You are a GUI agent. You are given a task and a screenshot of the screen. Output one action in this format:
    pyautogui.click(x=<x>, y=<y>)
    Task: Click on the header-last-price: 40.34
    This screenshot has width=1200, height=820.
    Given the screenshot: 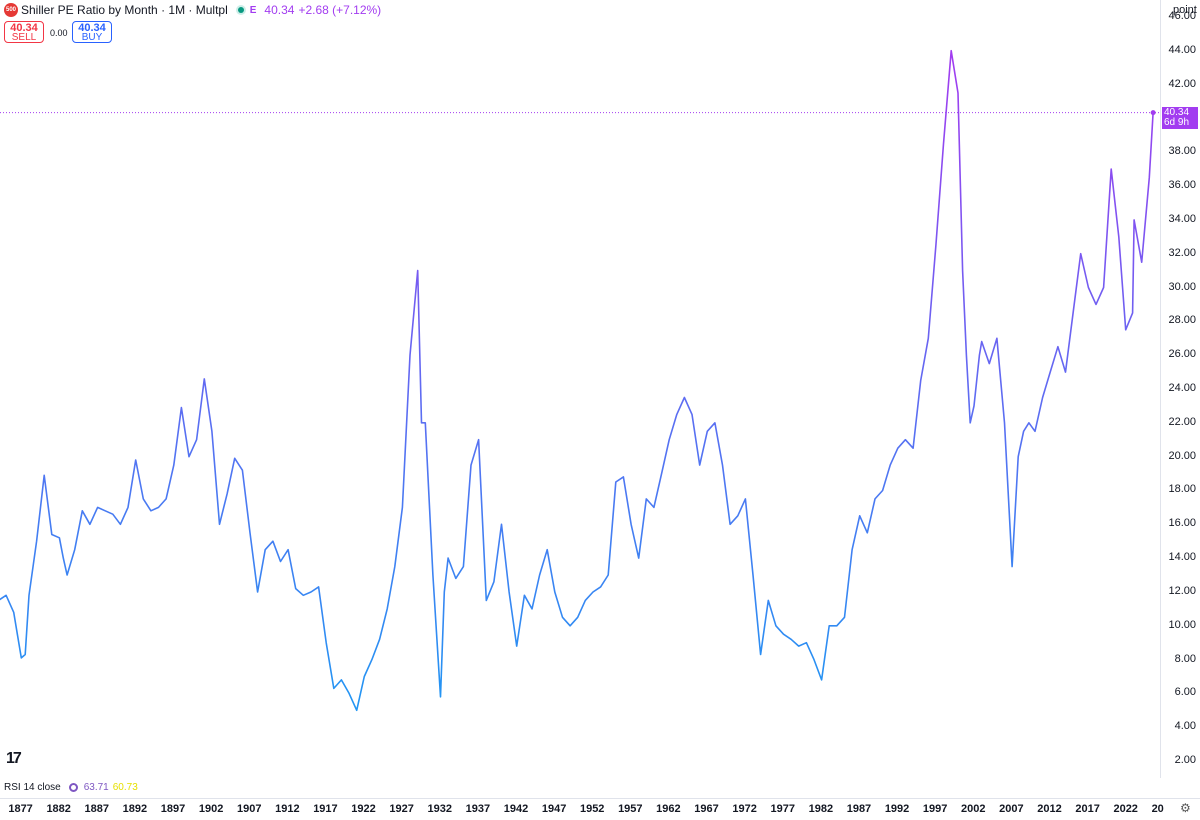 What is the action you would take?
    pyautogui.click(x=279, y=10)
    